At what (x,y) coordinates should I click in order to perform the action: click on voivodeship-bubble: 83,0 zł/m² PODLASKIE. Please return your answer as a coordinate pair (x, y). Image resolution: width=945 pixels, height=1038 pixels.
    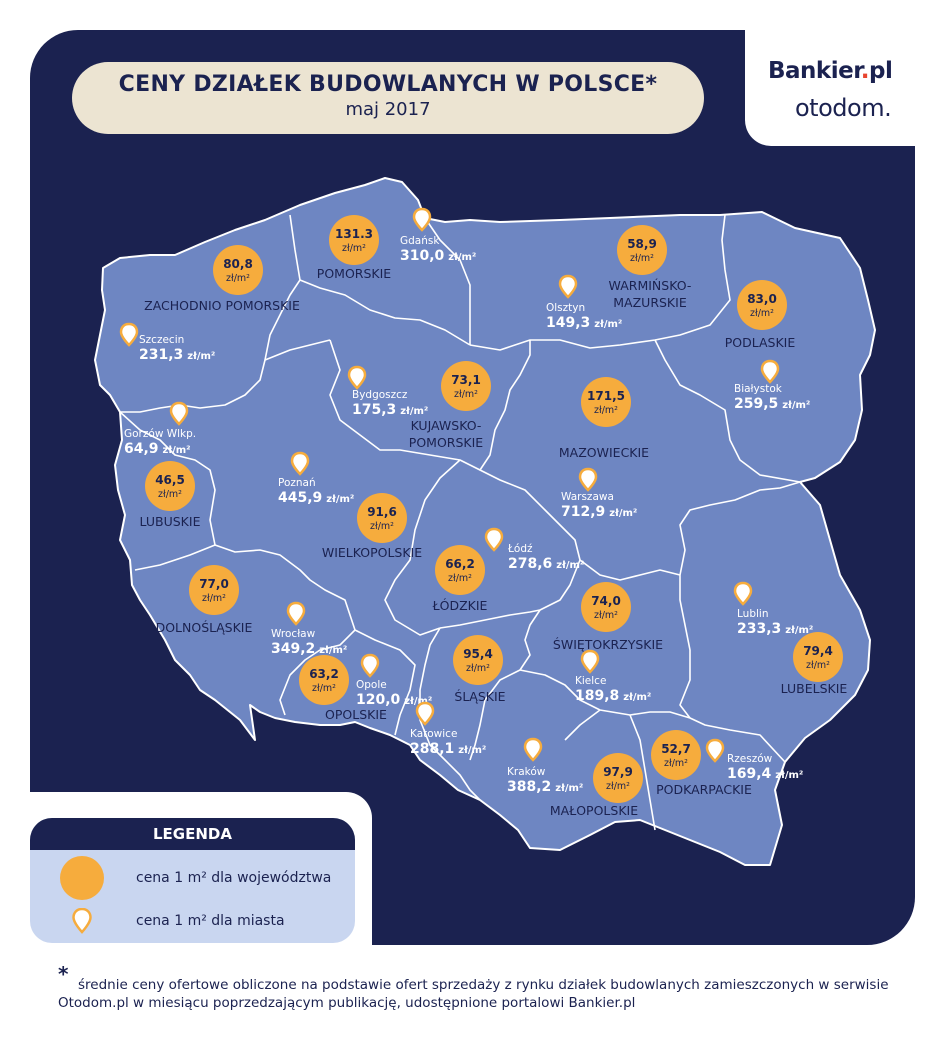
    Looking at the image, I should click on (760, 315).